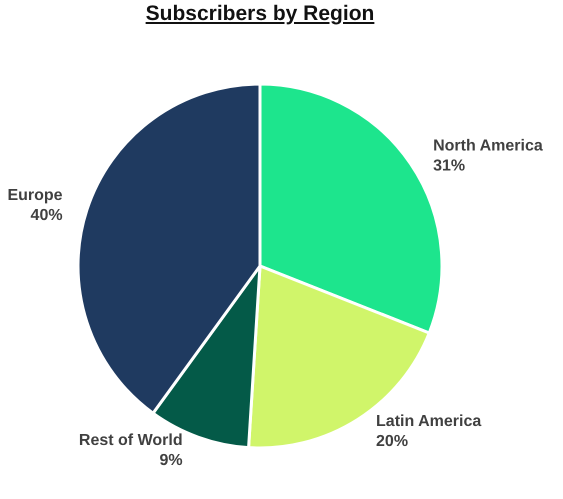 The height and width of the screenshot is (499, 563). What do you see at coordinates (171, 460) in the screenshot?
I see `data-label: 9%` at bounding box center [171, 460].